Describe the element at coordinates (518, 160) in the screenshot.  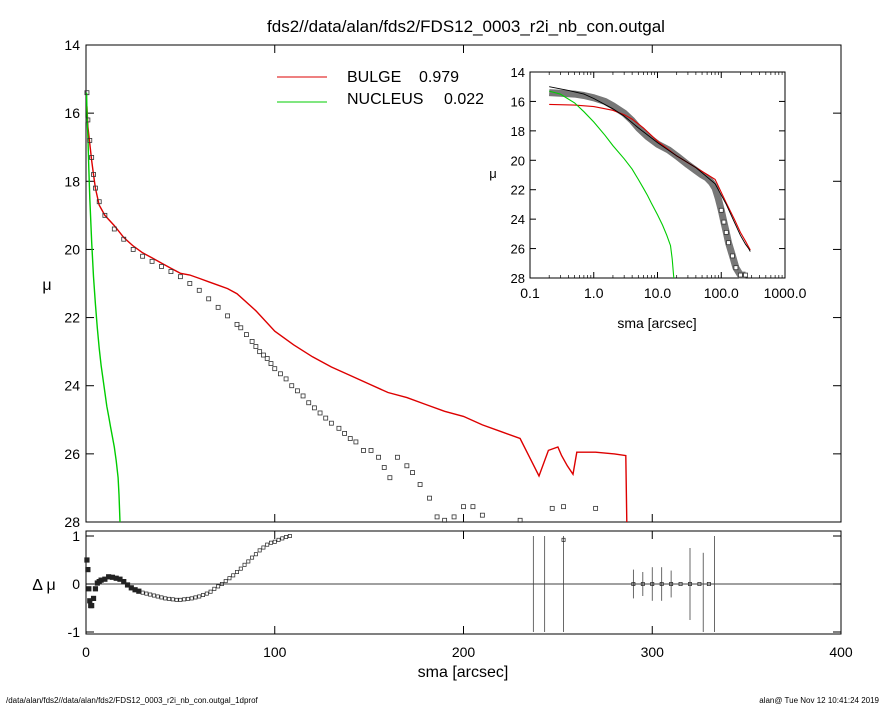
I see `inset-ytick-label: 20` at that location.